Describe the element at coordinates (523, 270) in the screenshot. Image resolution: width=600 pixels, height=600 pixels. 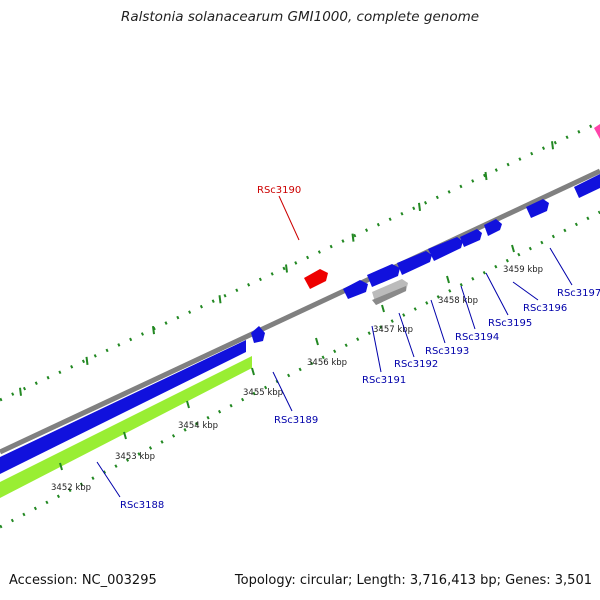
I see `scale-tick-label: 3459 kbp` at that location.